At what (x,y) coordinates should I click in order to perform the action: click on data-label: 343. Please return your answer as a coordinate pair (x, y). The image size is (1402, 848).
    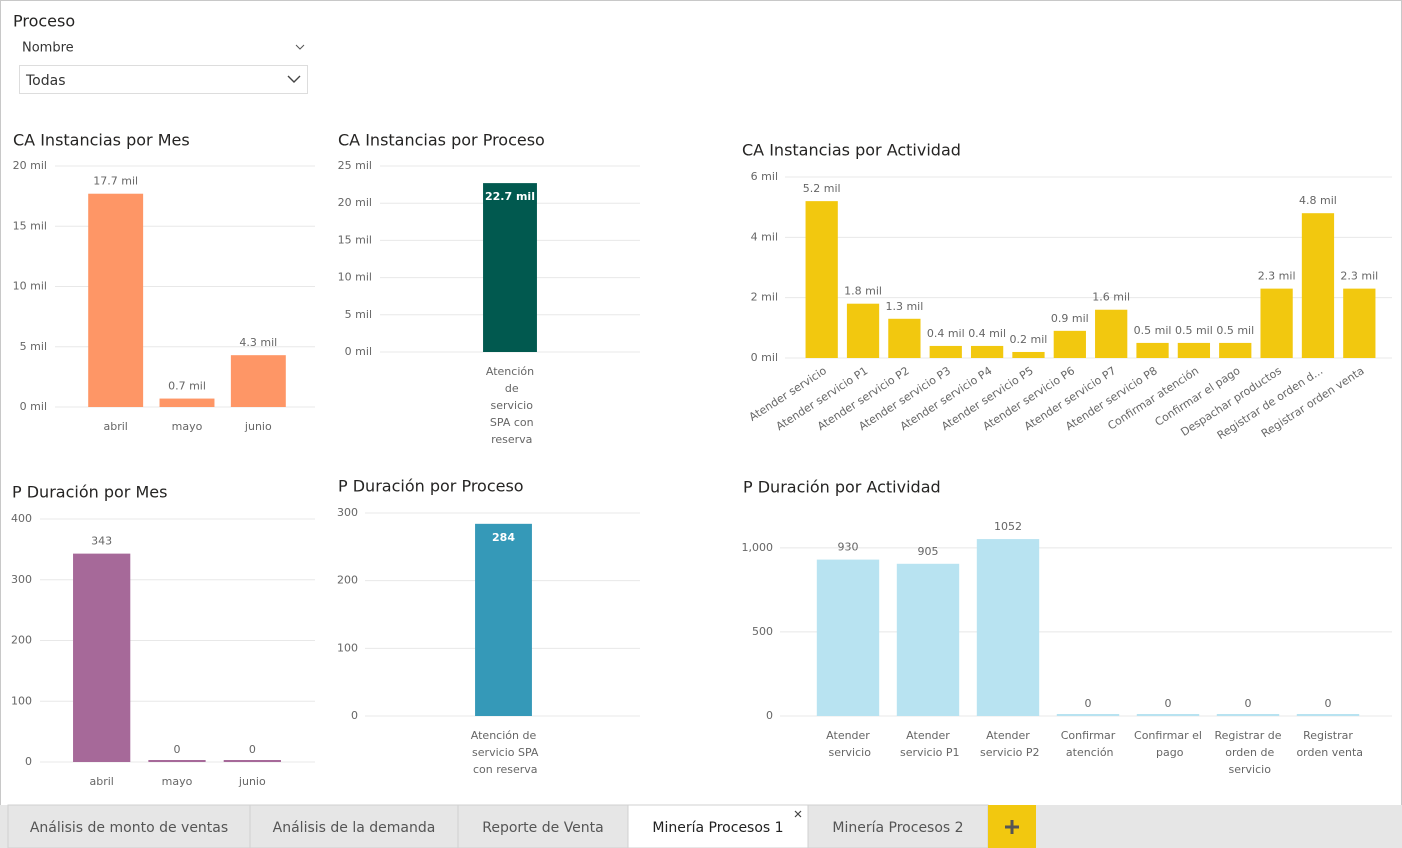
    Looking at the image, I should click on (101, 541).